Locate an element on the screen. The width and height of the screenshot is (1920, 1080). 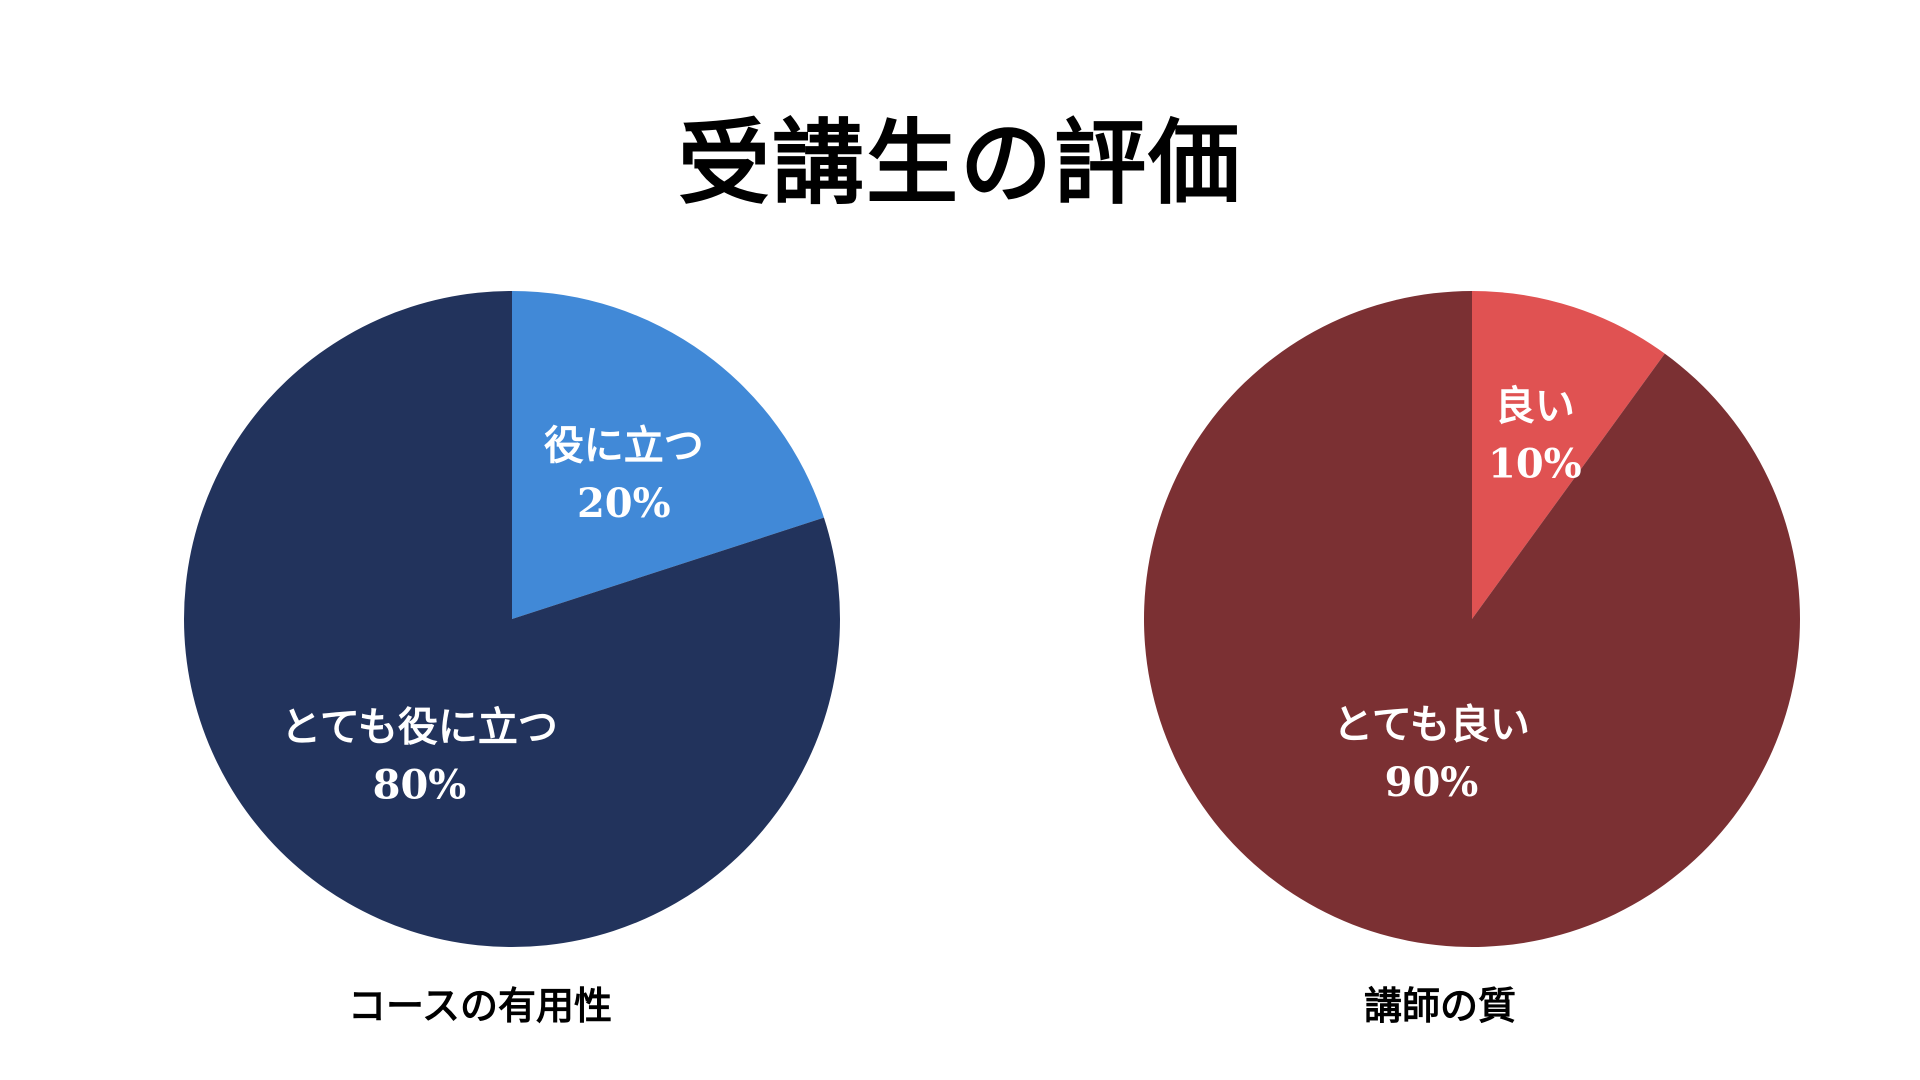
slice-label: 役に立つ is located at coordinates (624, 446).